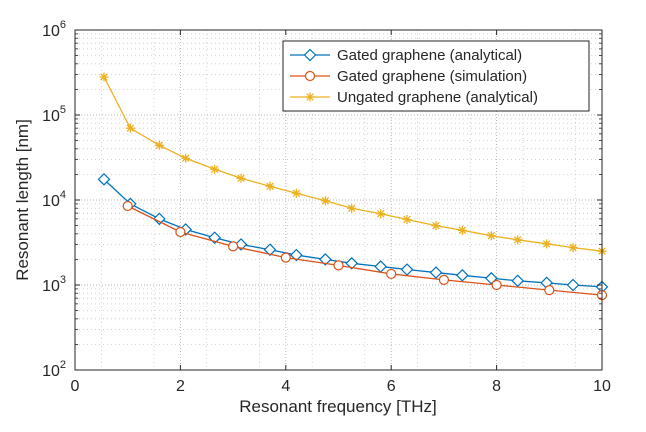 The width and height of the screenshot is (646, 432). What do you see at coordinates (63, 365) in the screenshot?
I see `y-tick-exponent: 2` at bounding box center [63, 365].